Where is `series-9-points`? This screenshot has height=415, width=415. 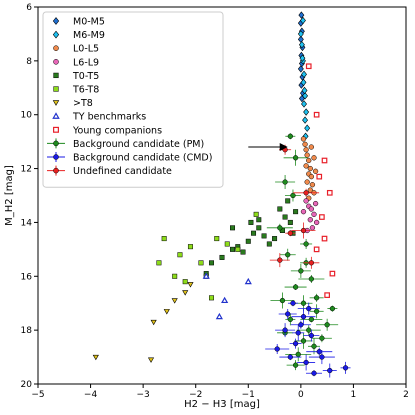 series-9-points is located at coordinates (302, 252).